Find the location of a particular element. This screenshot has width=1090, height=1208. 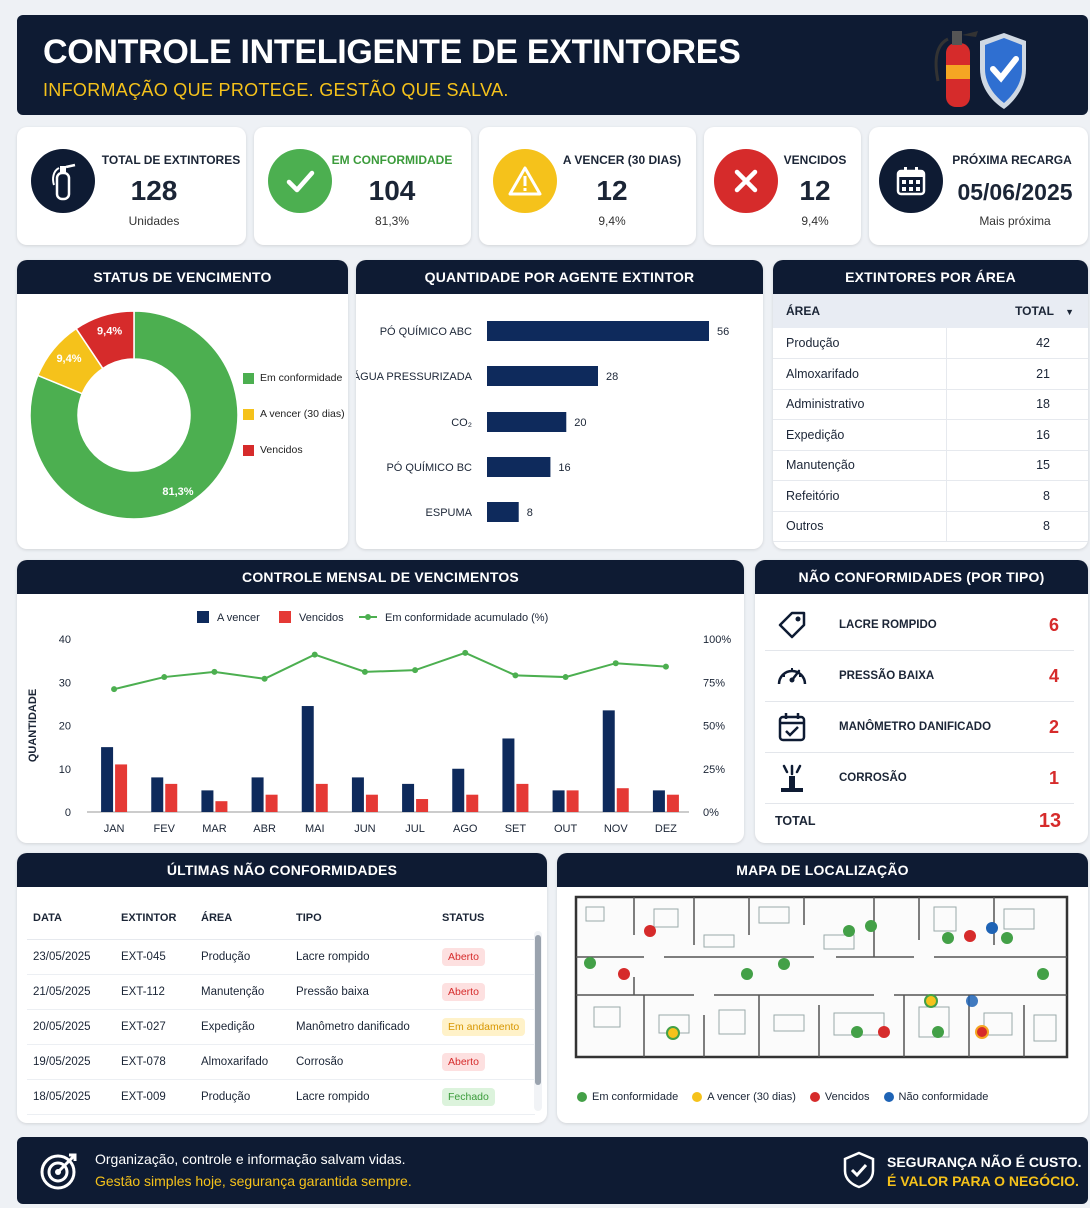

cell-data: 23/05/2025 is located at coordinates (71, 957).